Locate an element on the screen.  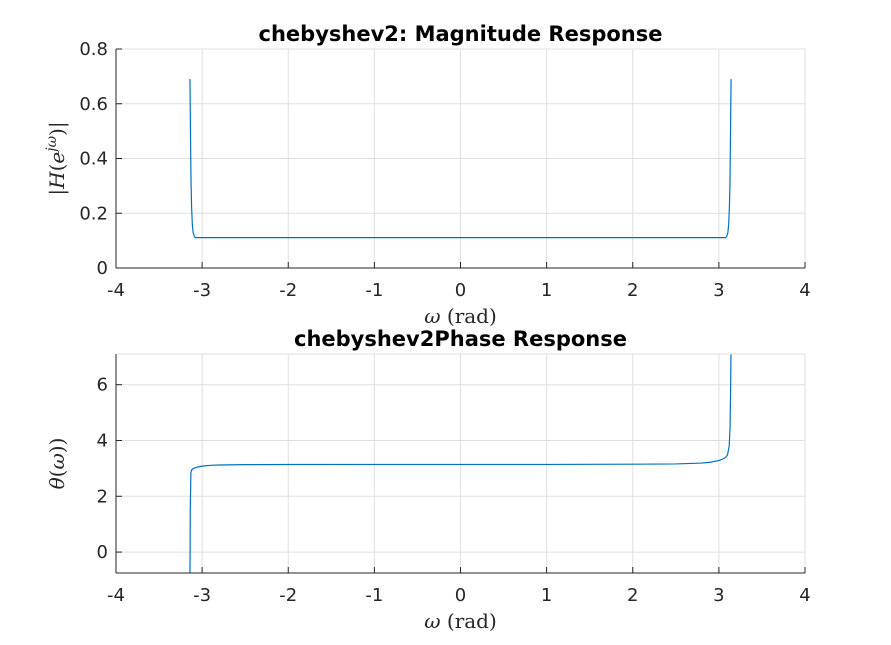
magnitude-x-axis-label: ω (rad) is located at coordinates (460, 316).